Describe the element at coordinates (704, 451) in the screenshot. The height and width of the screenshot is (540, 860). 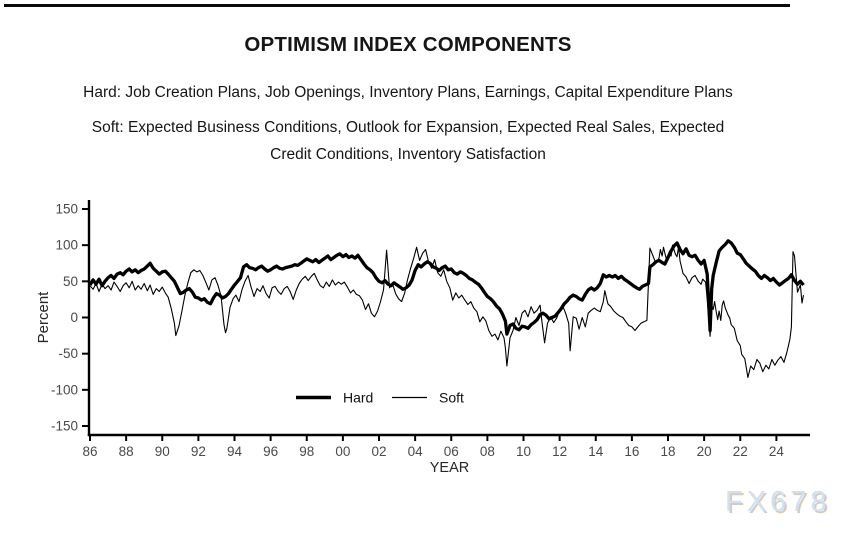
I see `x-tick-label: 20` at that location.